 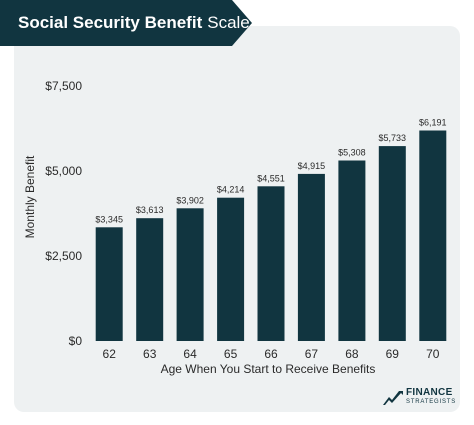 I want to click on bar-value-label: $5,308, so click(x=352, y=153).